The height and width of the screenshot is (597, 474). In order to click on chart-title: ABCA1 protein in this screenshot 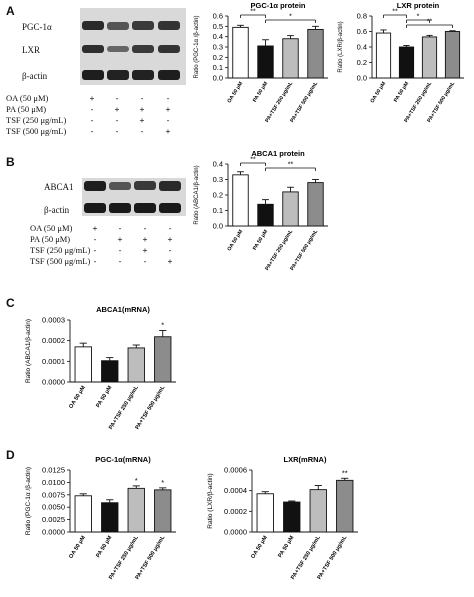, I will do `click(278, 153)`.